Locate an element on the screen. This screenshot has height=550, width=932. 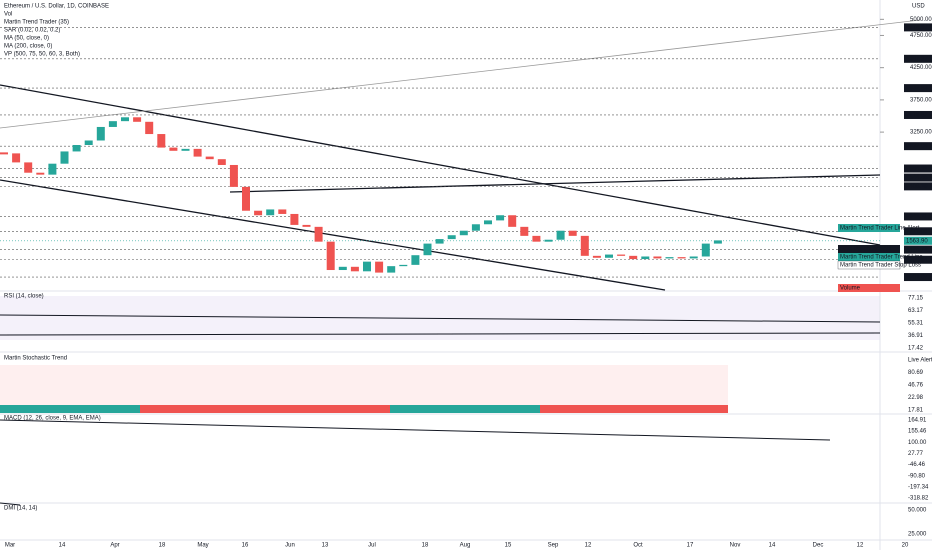
indicator-label: Vol is located at coordinates (8, 15).